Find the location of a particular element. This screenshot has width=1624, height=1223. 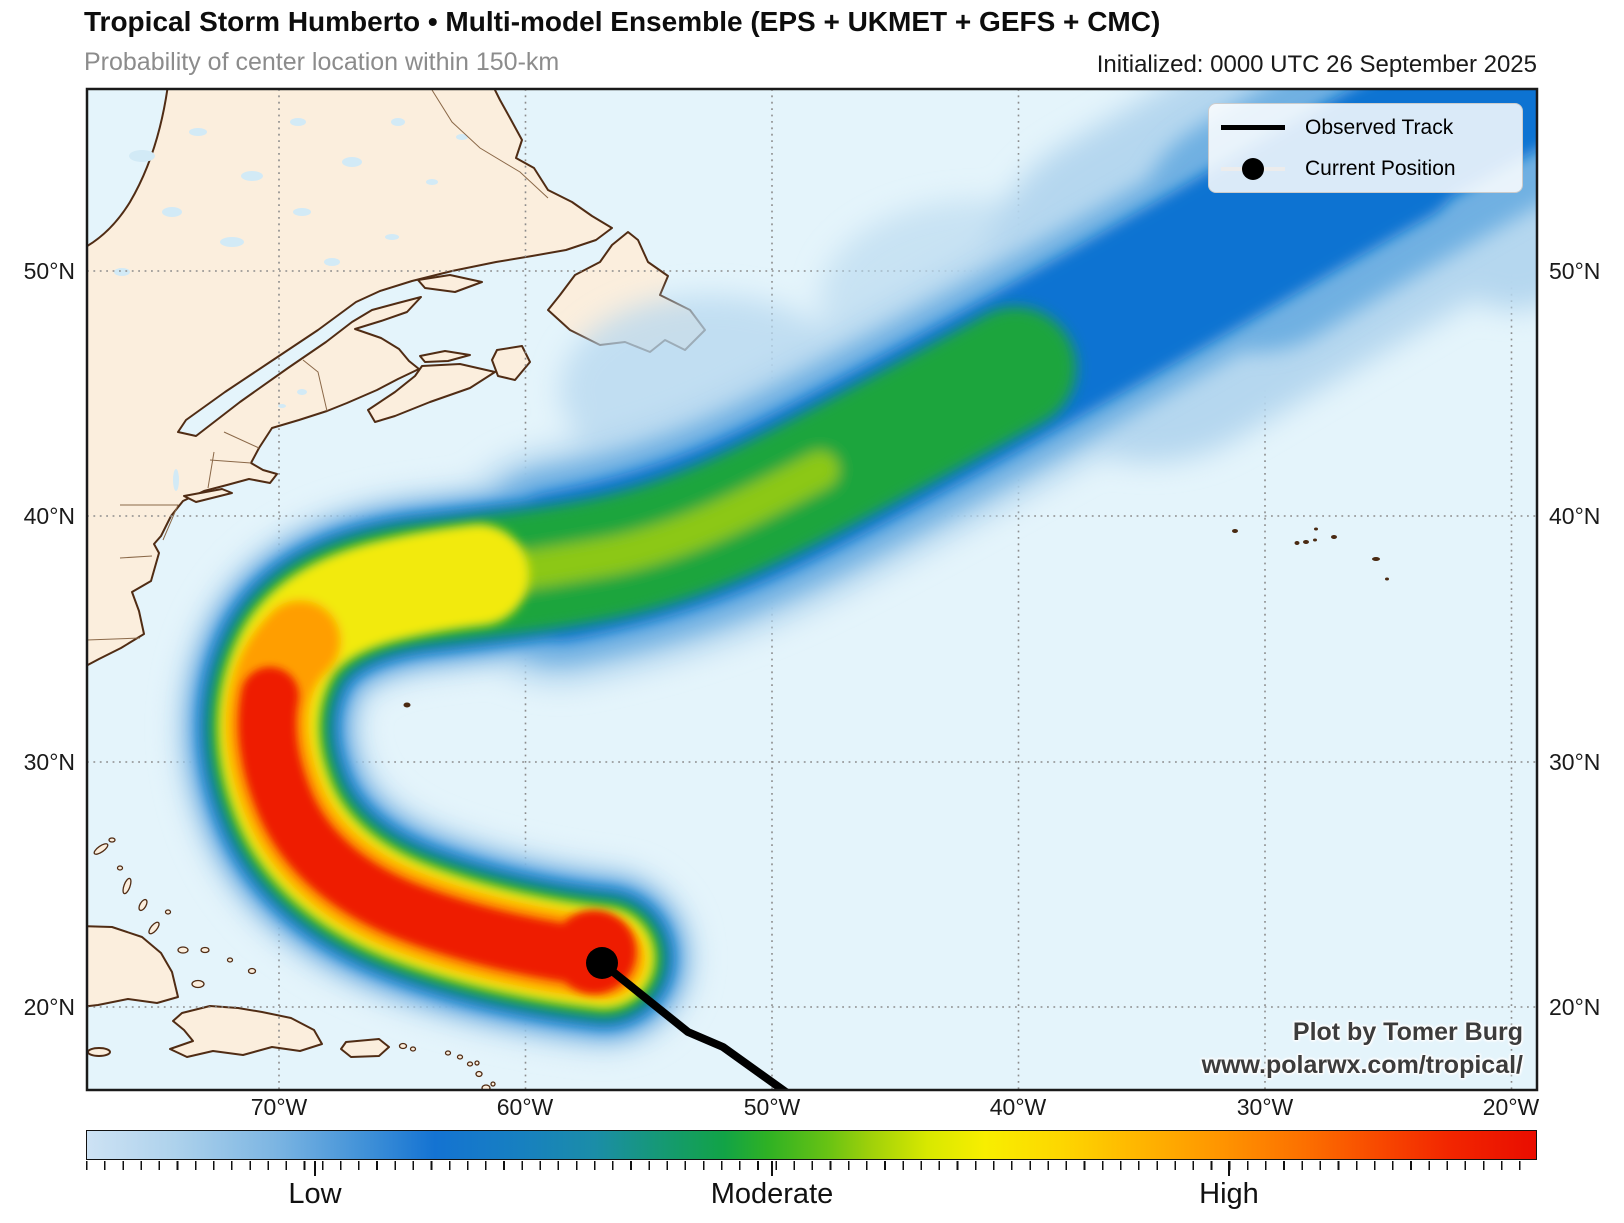

colorbar-label-moderate: Moderate is located at coordinates (772, 1194).